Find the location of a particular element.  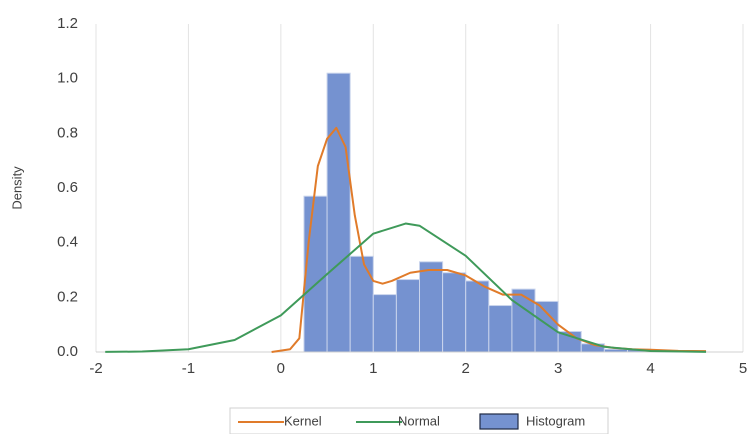

legend-label: Histogram is located at coordinates (555, 420).